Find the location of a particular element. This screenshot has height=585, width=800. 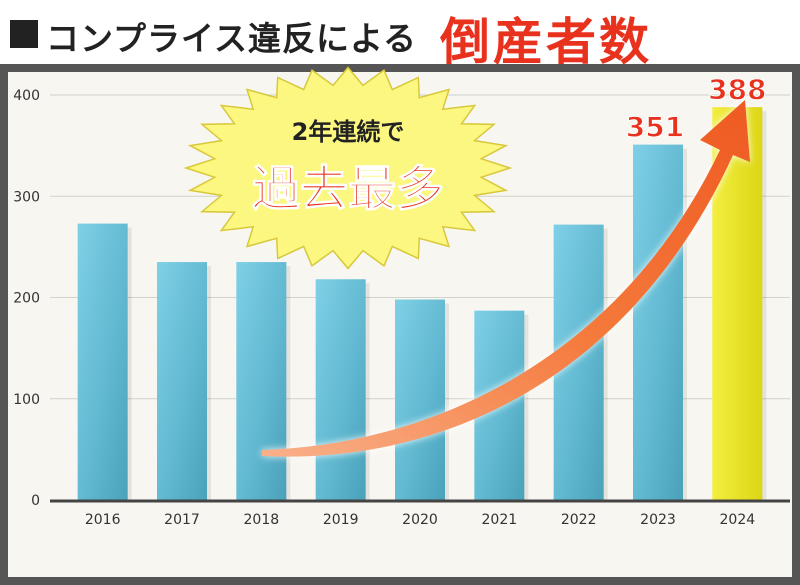

y-tick-label: 100 is located at coordinates (26, 400).